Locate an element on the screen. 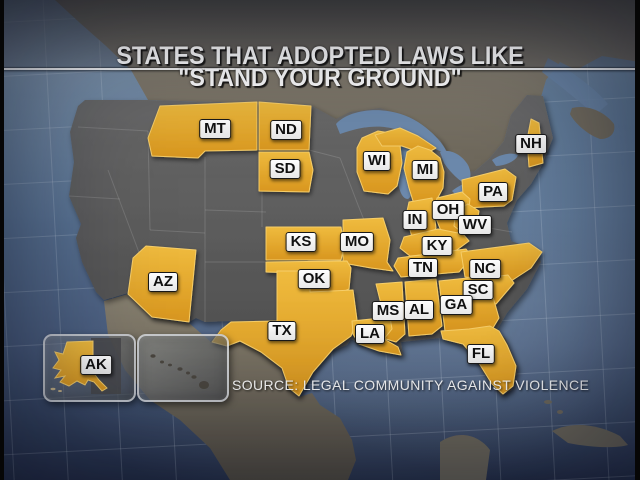 Image resolution: width=640 pixels, height=480 pixels. state-label-oh: OH is located at coordinates (448, 210).